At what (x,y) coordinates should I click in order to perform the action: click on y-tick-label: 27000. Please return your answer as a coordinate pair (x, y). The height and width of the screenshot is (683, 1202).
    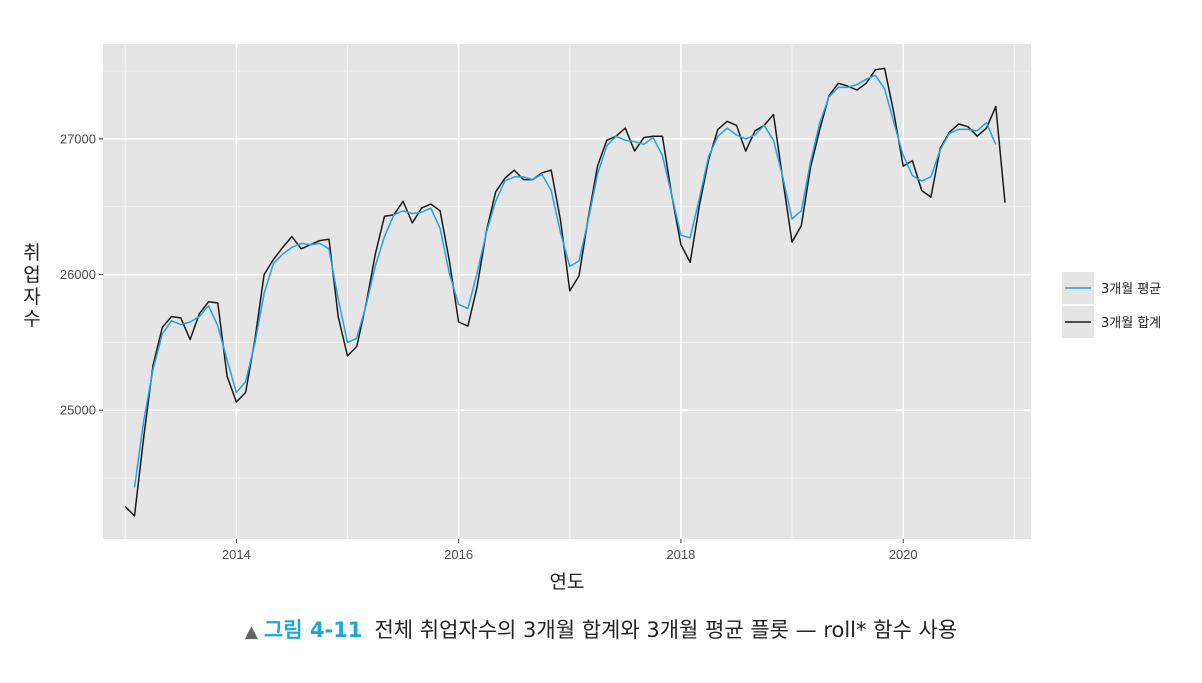
    Looking at the image, I should click on (78, 138).